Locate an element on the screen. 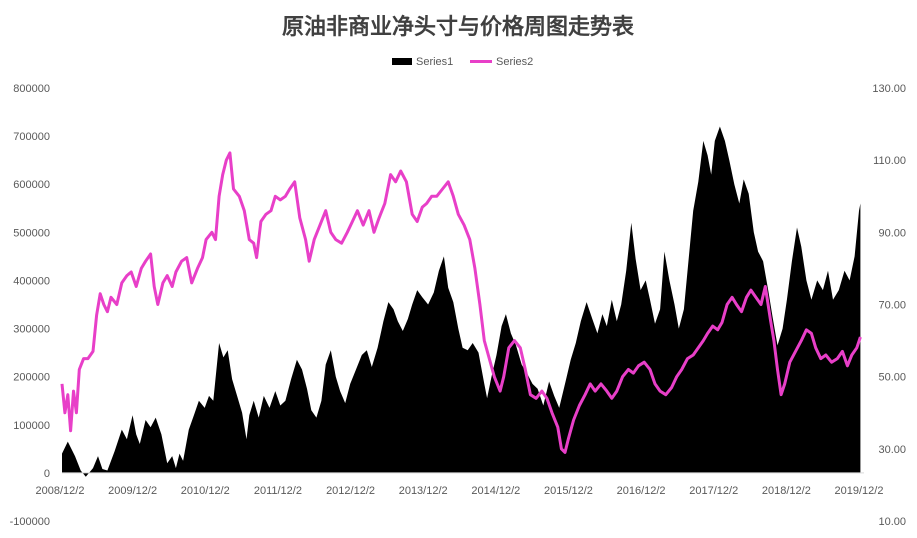  y-left-tick-label: 400000 is located at coordinates (31, 281).